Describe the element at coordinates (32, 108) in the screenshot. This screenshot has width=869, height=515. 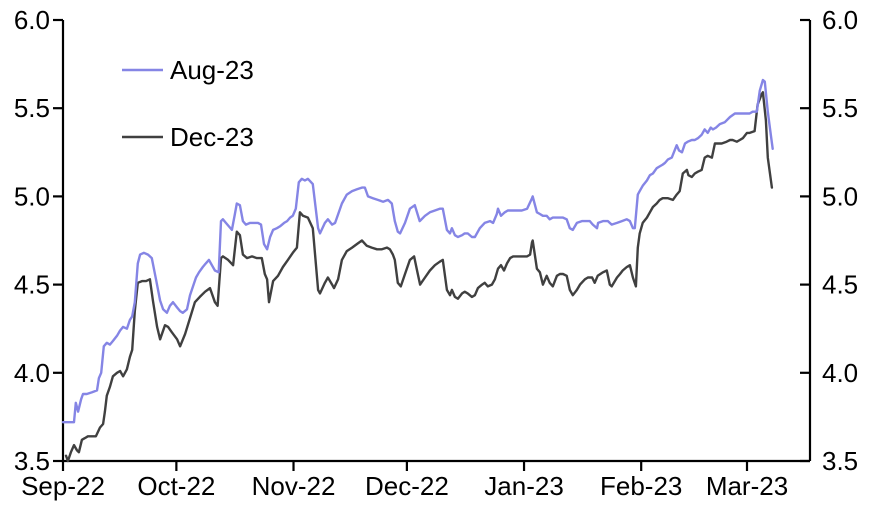
I see `y-axis-label-left-5.5: 5.5` at that location.